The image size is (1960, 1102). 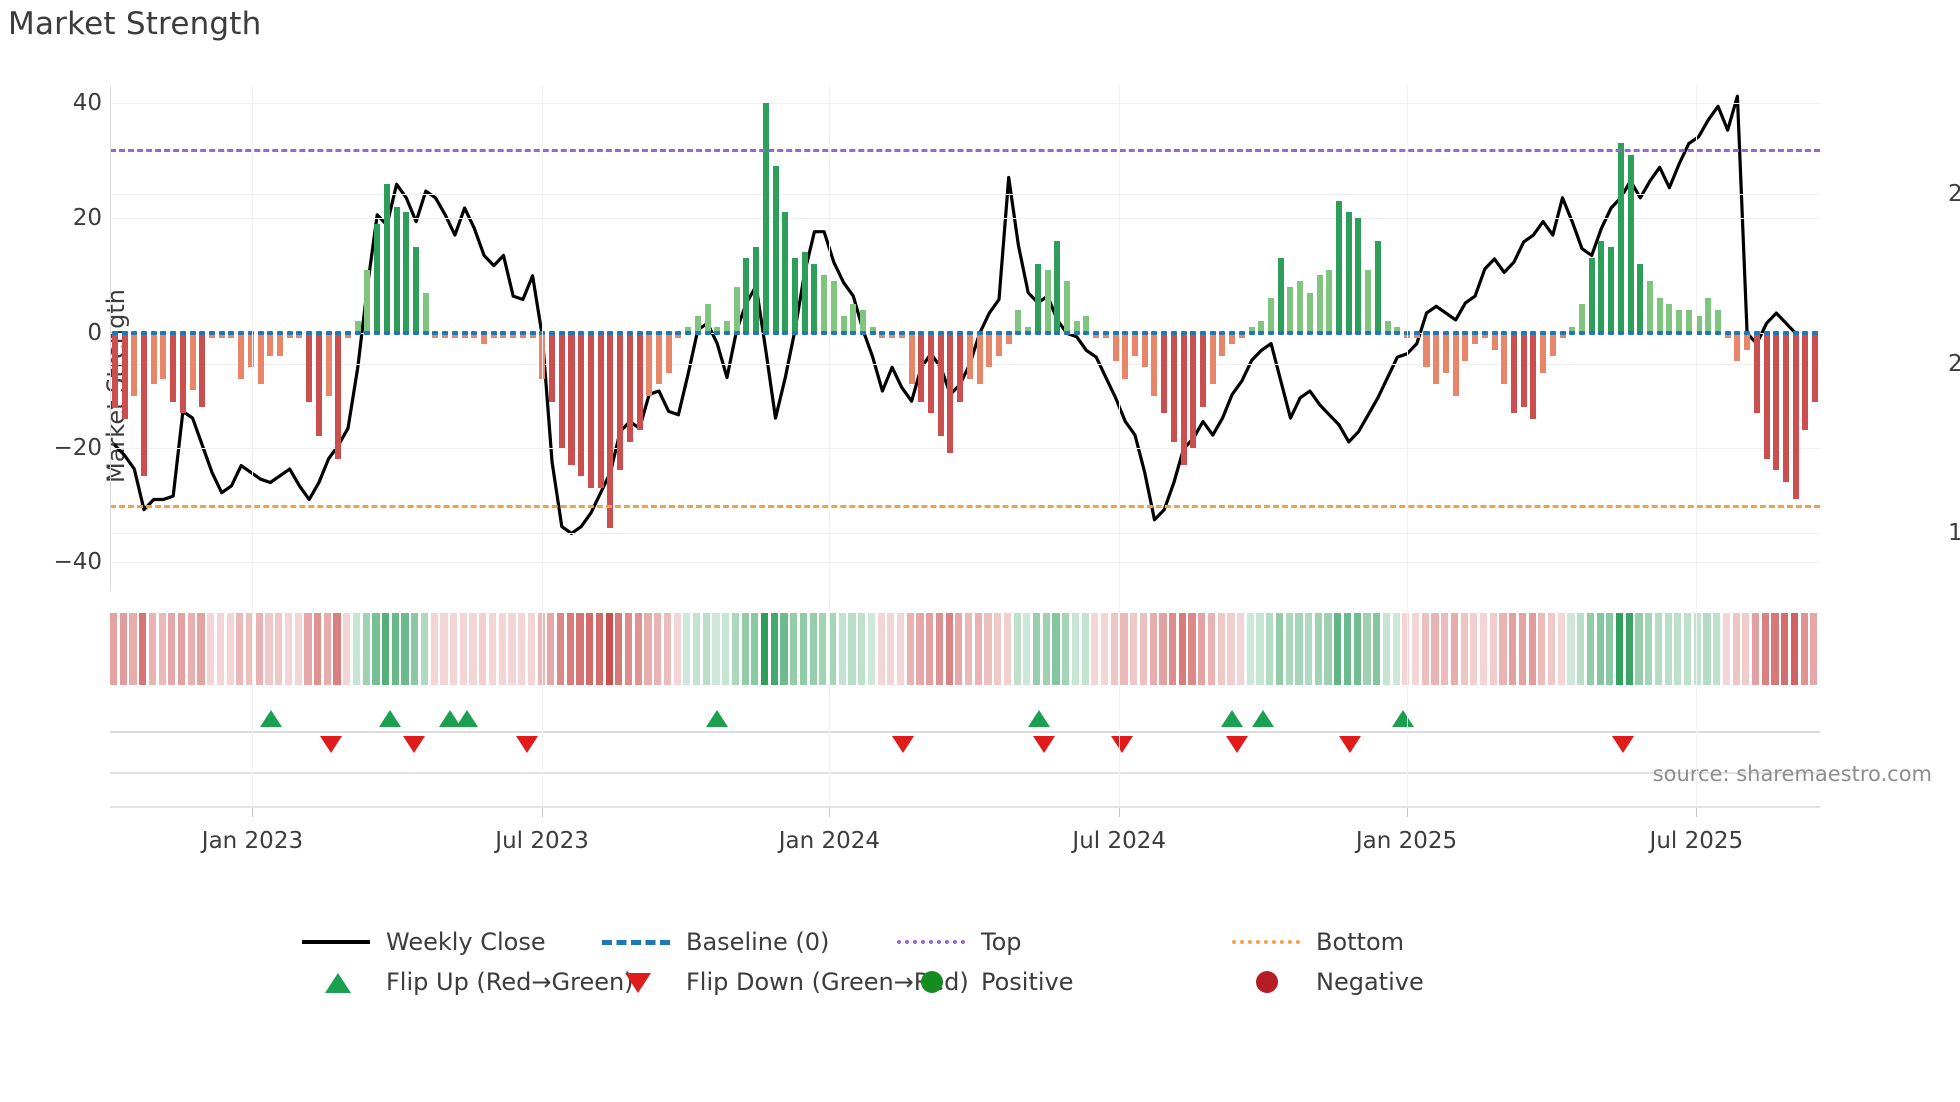 What do you see at coordinates (423, 942) in the screenshot?
I see `legend-item-weekly-close: Weekly Close` at bounding box center [423, 942].